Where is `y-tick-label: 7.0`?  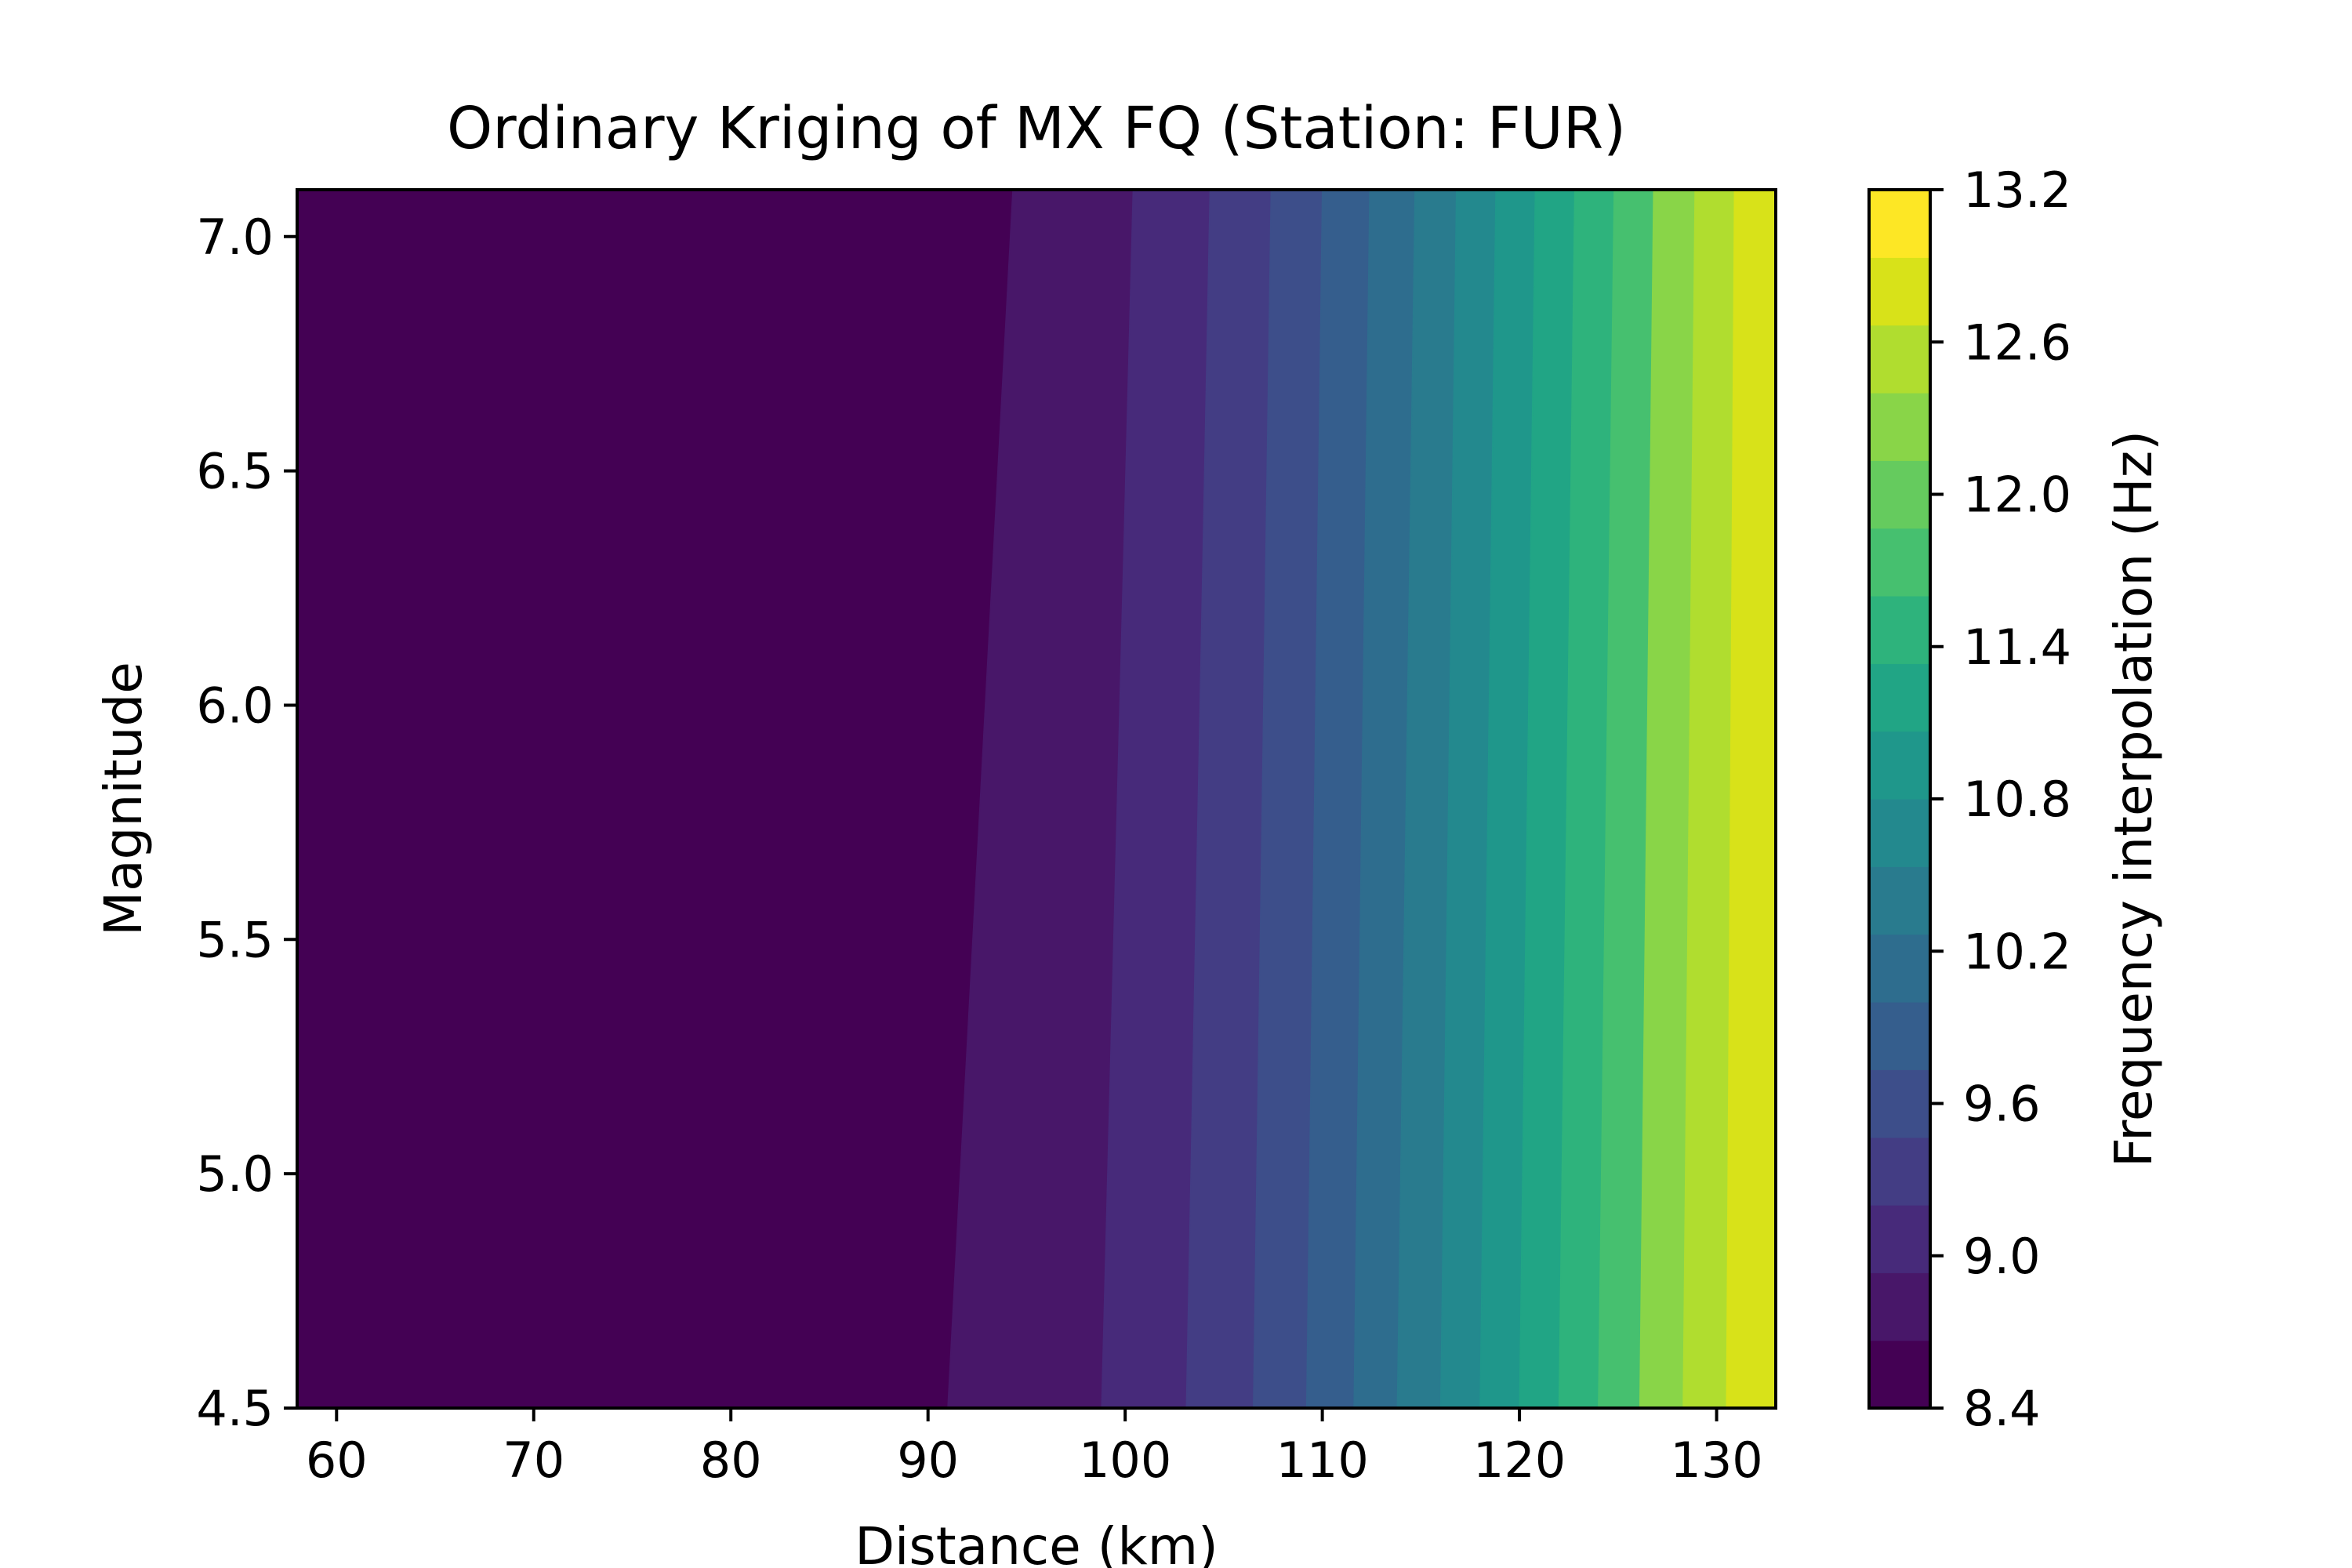
y-tick-label: 7.0 is located at coordinates (235, 238).